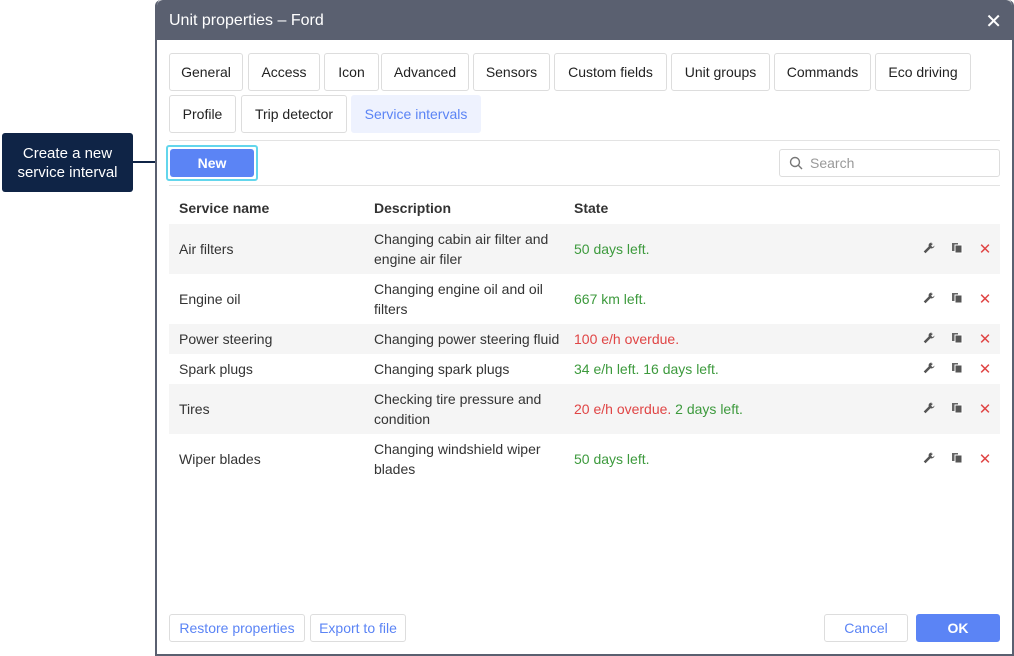 The width and height of the screenshot is (1014, 656). Describe the element at coordinates (866, 628) in the screenshot. I see `cancel-button: Cancel` at that location.